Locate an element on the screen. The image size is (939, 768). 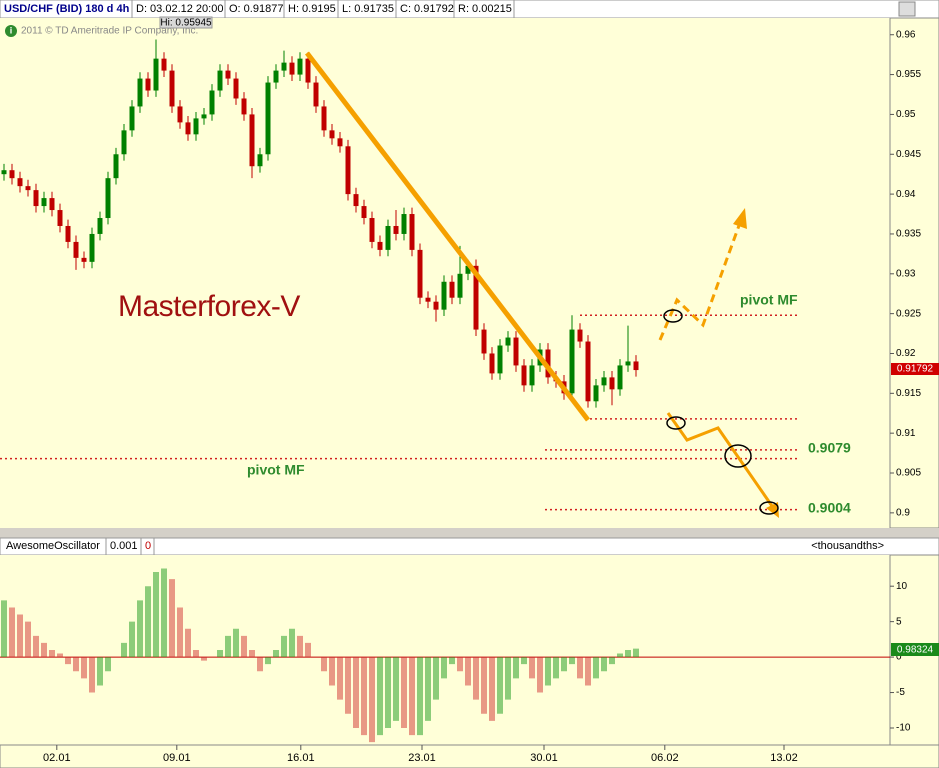
y-tick-label: 0.955 is located at coordinates (908, 74).